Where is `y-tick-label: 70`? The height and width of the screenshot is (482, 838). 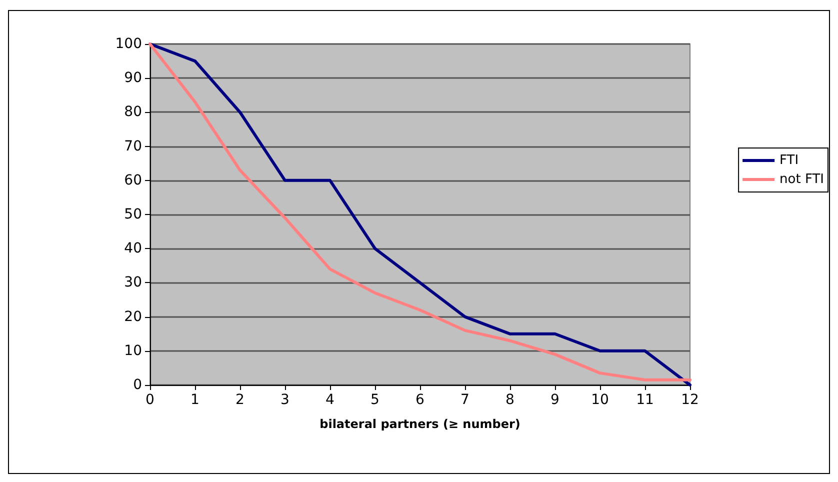 y-tick-label: 70 is located at coordinates (133, 146).